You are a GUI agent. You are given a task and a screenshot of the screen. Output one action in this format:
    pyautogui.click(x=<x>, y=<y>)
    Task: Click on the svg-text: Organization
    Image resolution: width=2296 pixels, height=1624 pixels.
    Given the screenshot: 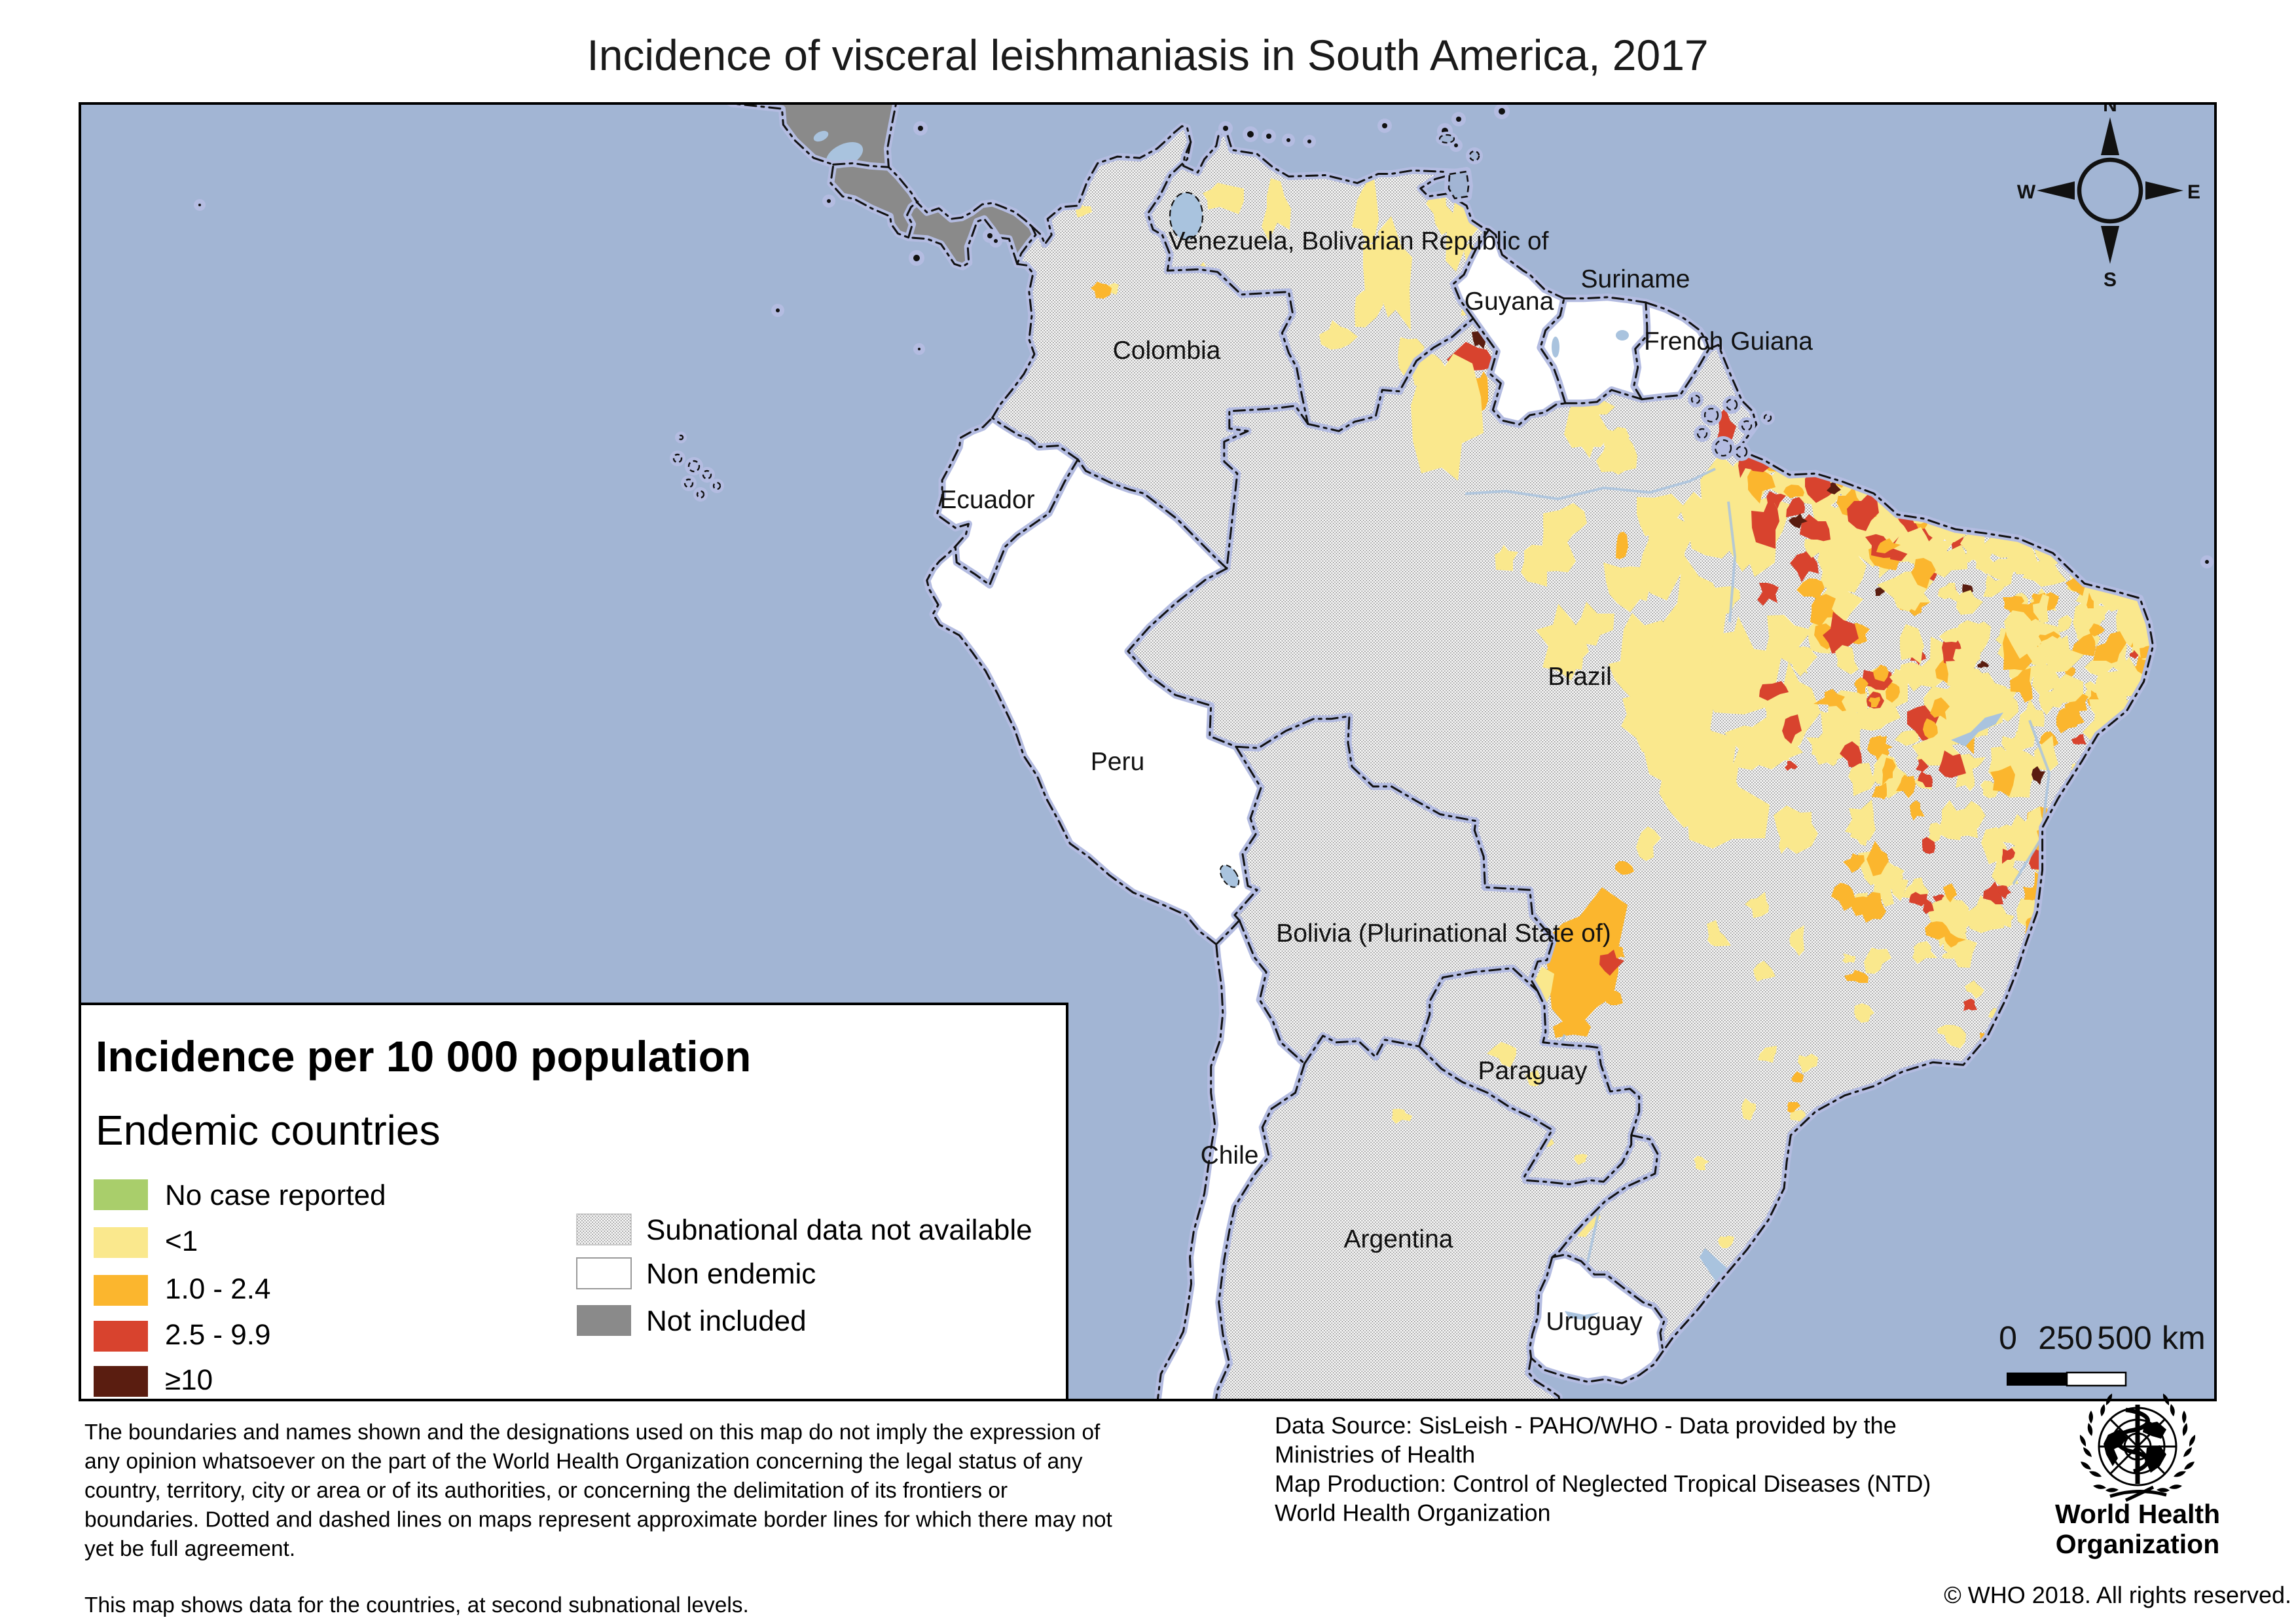 What is the action you would take?
    pyautogui.click(x=2138, y=1544)
    